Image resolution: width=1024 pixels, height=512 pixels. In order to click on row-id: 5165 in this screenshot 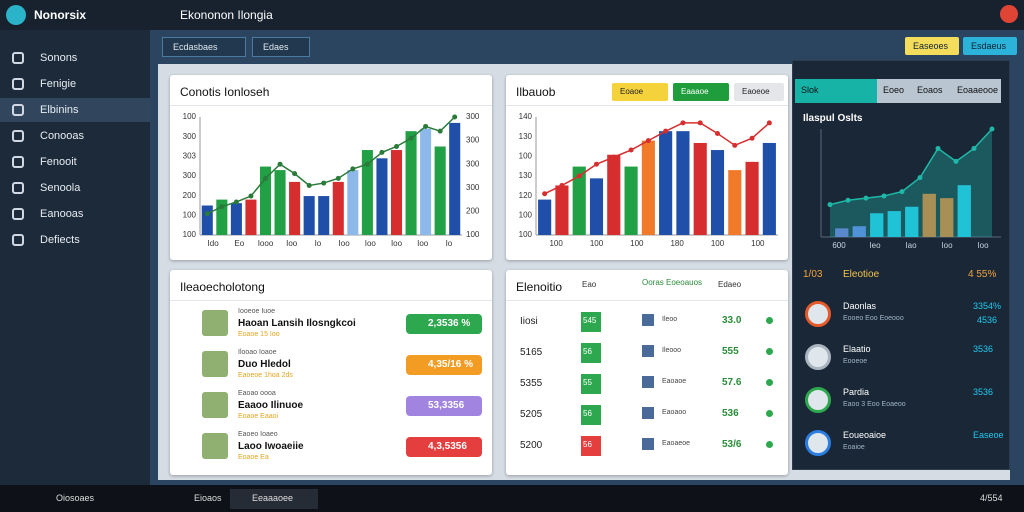, I will do `click(531, 352)`.